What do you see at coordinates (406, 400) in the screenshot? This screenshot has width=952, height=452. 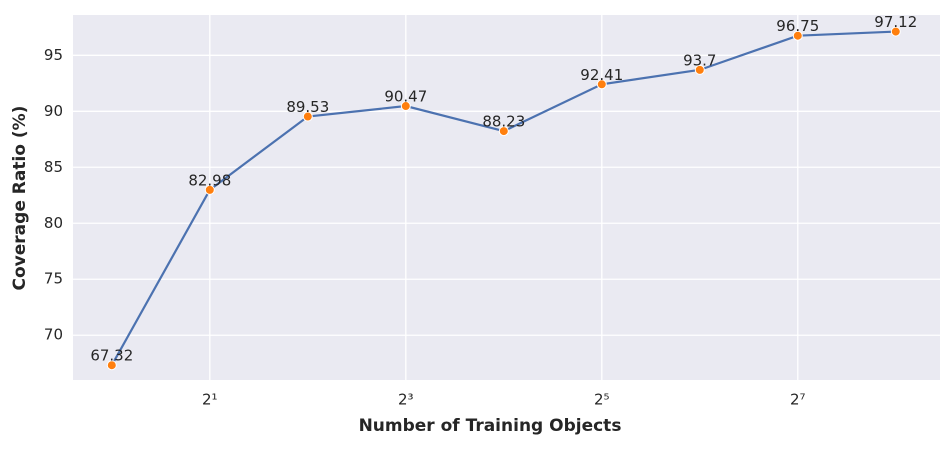 I see `x-tick-label: 2³` at bounding box center [406, 400].